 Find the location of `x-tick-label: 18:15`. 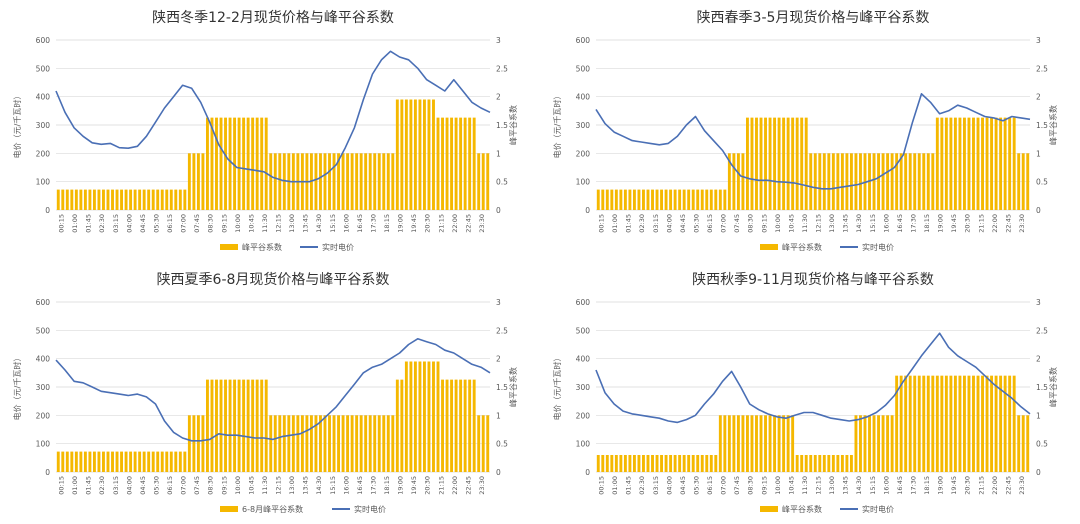

x-tick-label: 18:15 is located at coordinates (927, 485).